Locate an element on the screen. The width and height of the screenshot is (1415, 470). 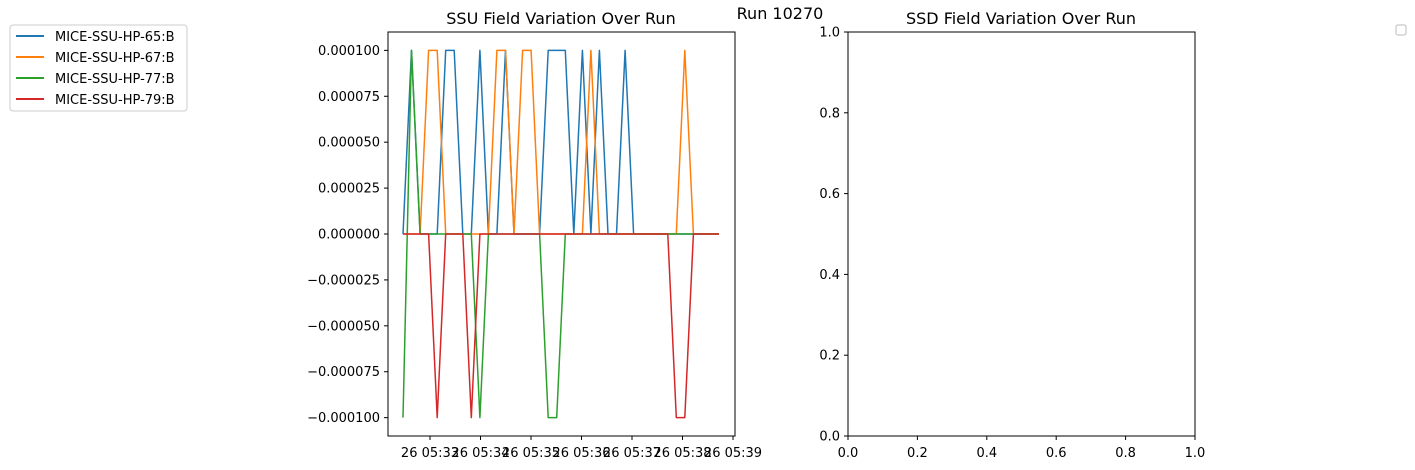
y-tick-label: 0.000000 is located at coordinates (349, 235).